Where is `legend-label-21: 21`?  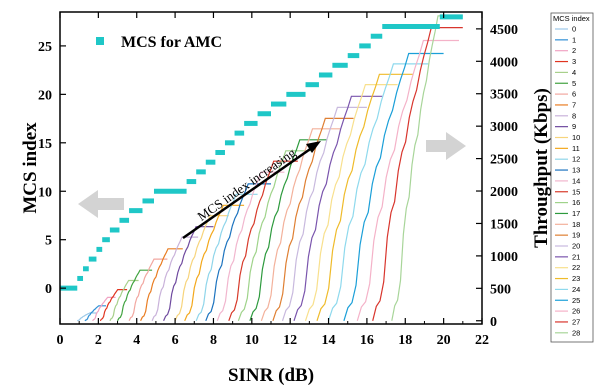
legend-label-21: 21 is located at coordinates (576, 256).